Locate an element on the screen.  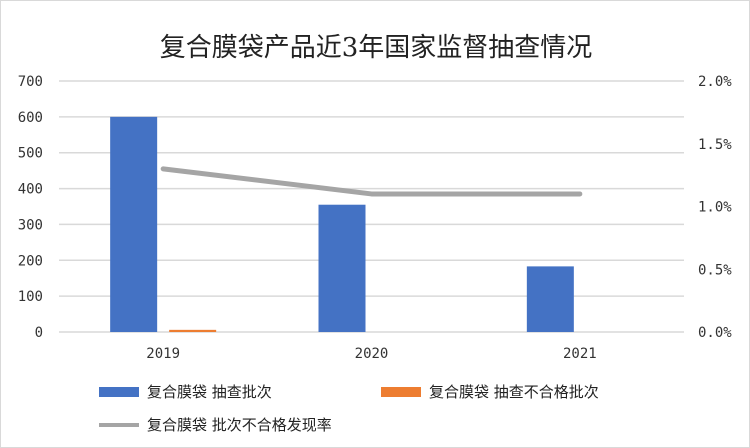
x-tick-label: 2021 is located at coordinates (580, 354).